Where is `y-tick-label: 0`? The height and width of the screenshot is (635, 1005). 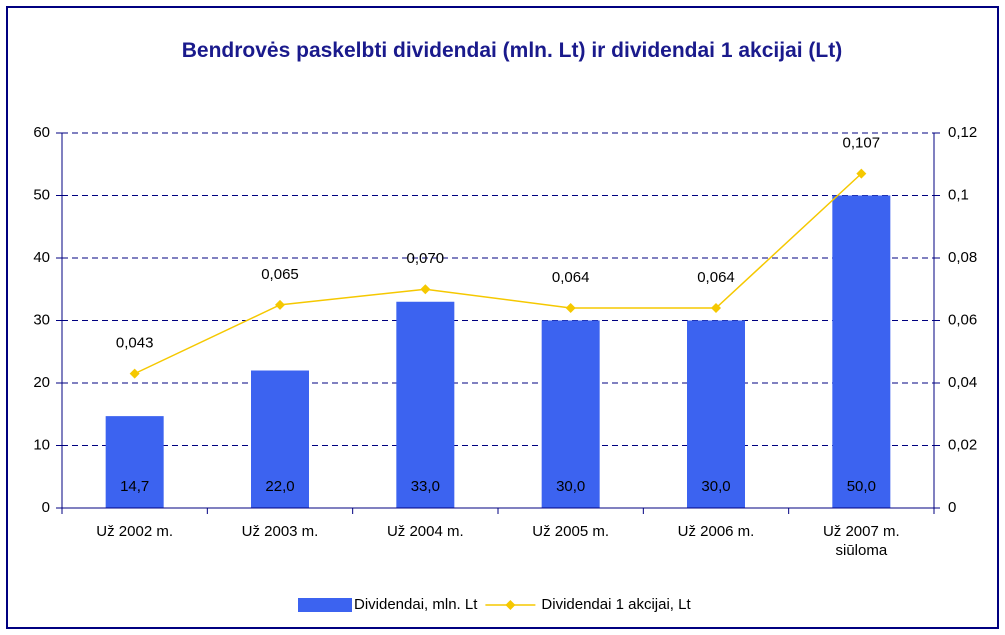 y-tick-label: 0 is located at coordinates (46, 507).